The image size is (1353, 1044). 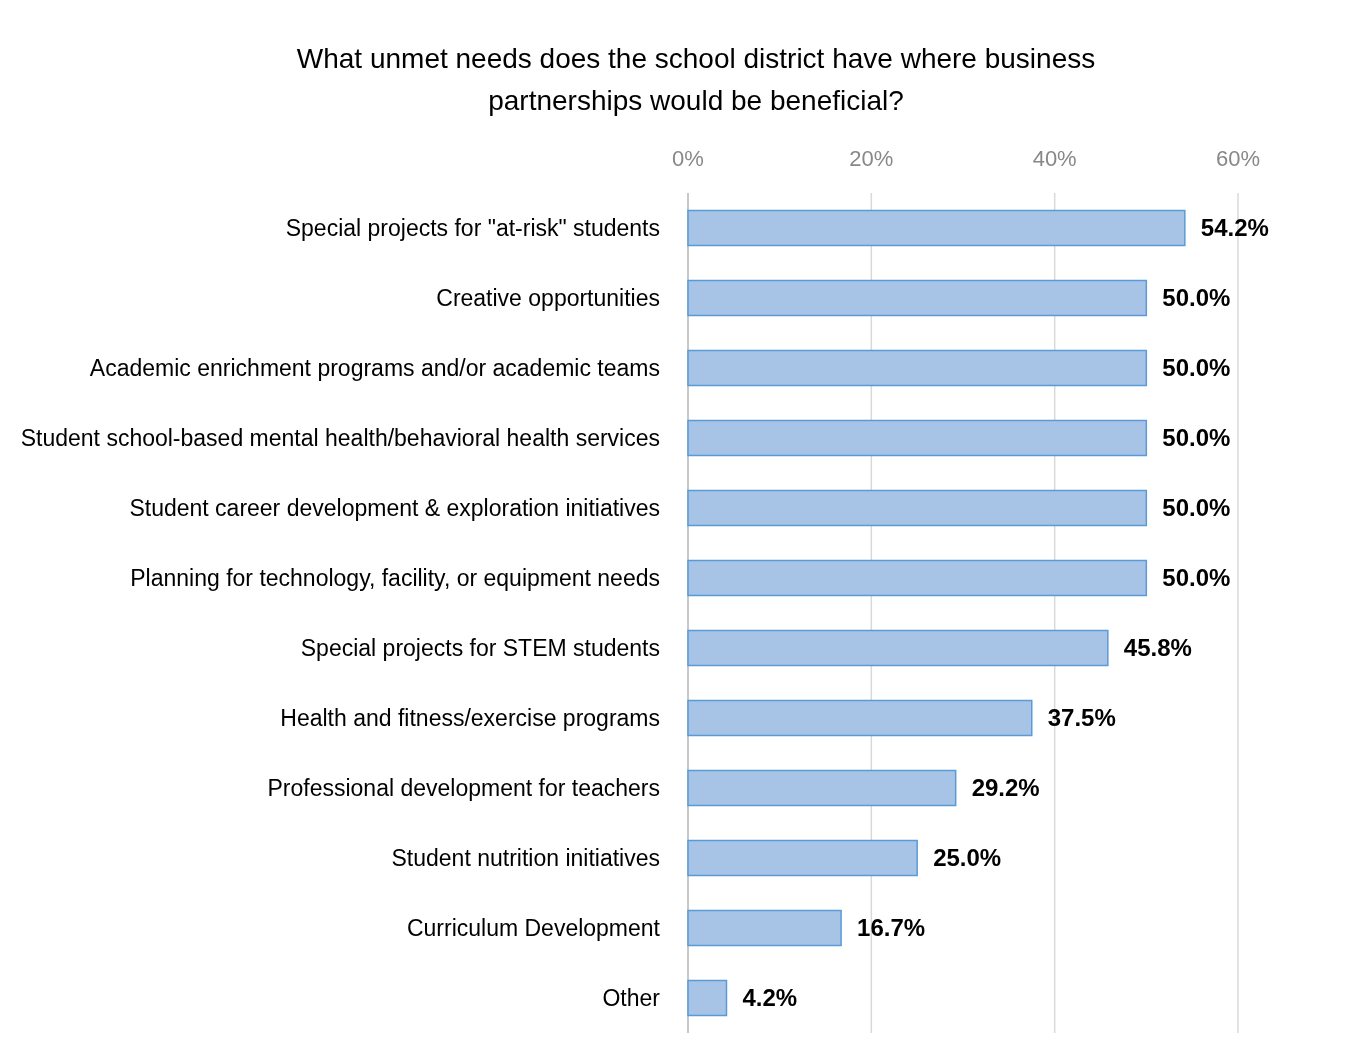 What do you see at coordinates (525, 858) in the screenshot?
I see `y-tick-label: Student nutrition initiatives` at bounding box center [525, 858].